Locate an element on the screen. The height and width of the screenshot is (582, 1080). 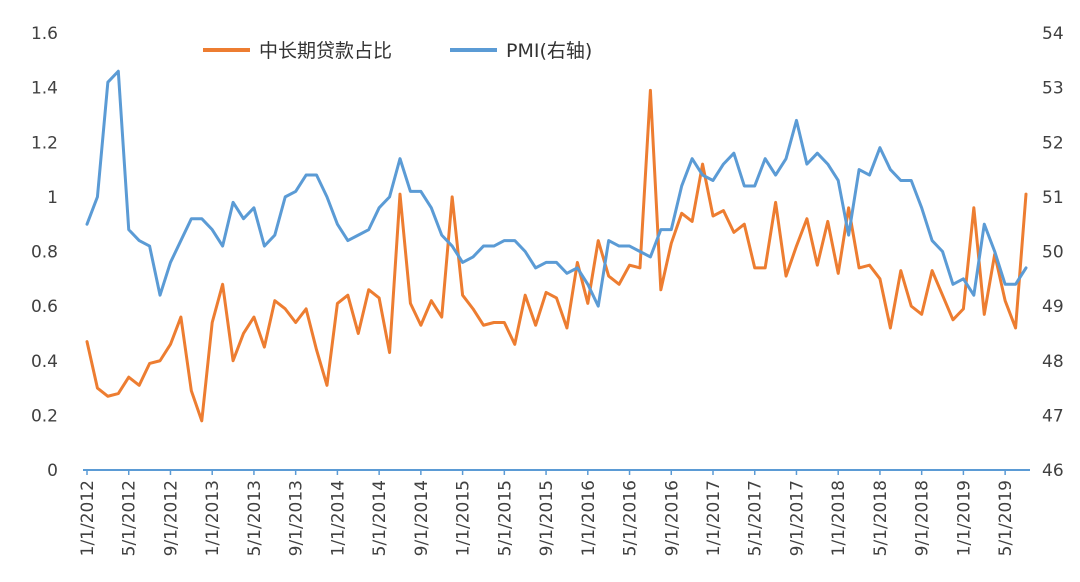
legend: 中长期贷款占比 PMI(右轴) is located at coordinates (397, 51).